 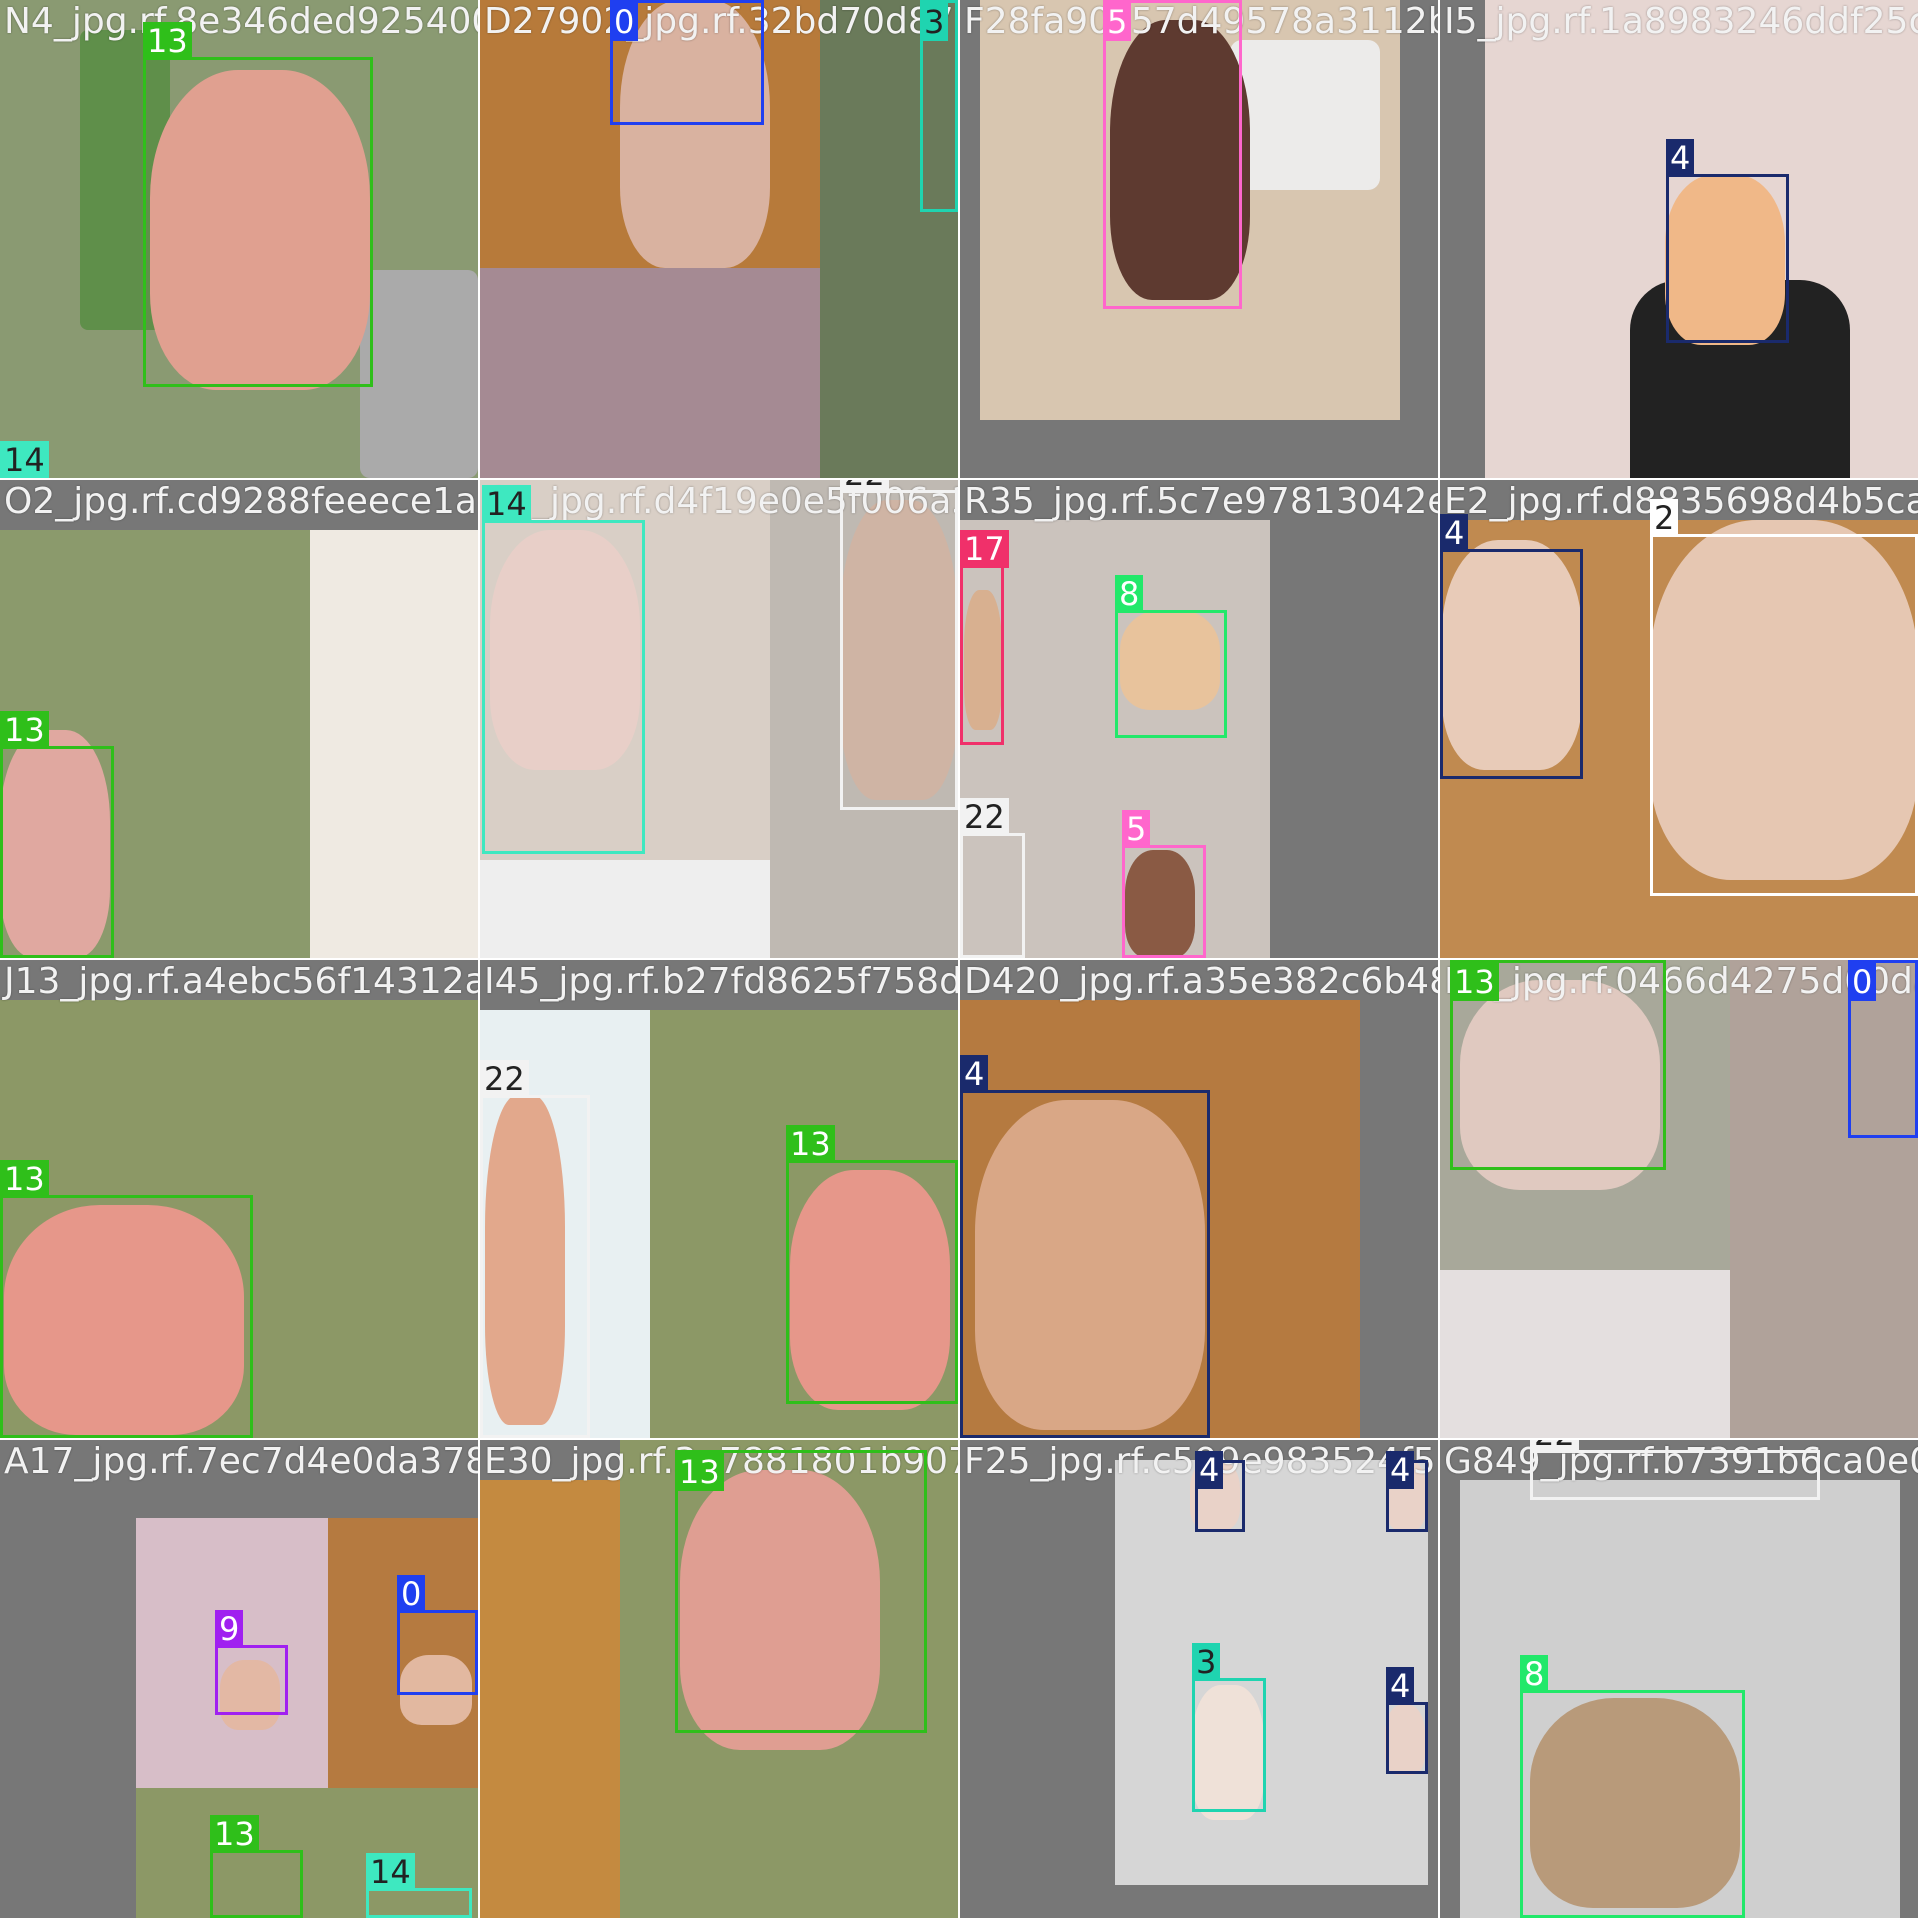 What do you see at coordinates (241, 981) in the screenshot?
I see `filename-label: J13_jpg.rf.a4ebc56f14312a` at bounding box center [241, 981].